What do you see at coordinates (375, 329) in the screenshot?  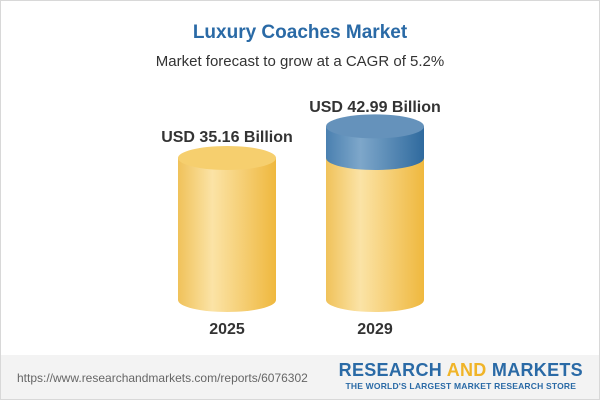 I see `category-label-2029: 2029` at bounding box center [375, 329].